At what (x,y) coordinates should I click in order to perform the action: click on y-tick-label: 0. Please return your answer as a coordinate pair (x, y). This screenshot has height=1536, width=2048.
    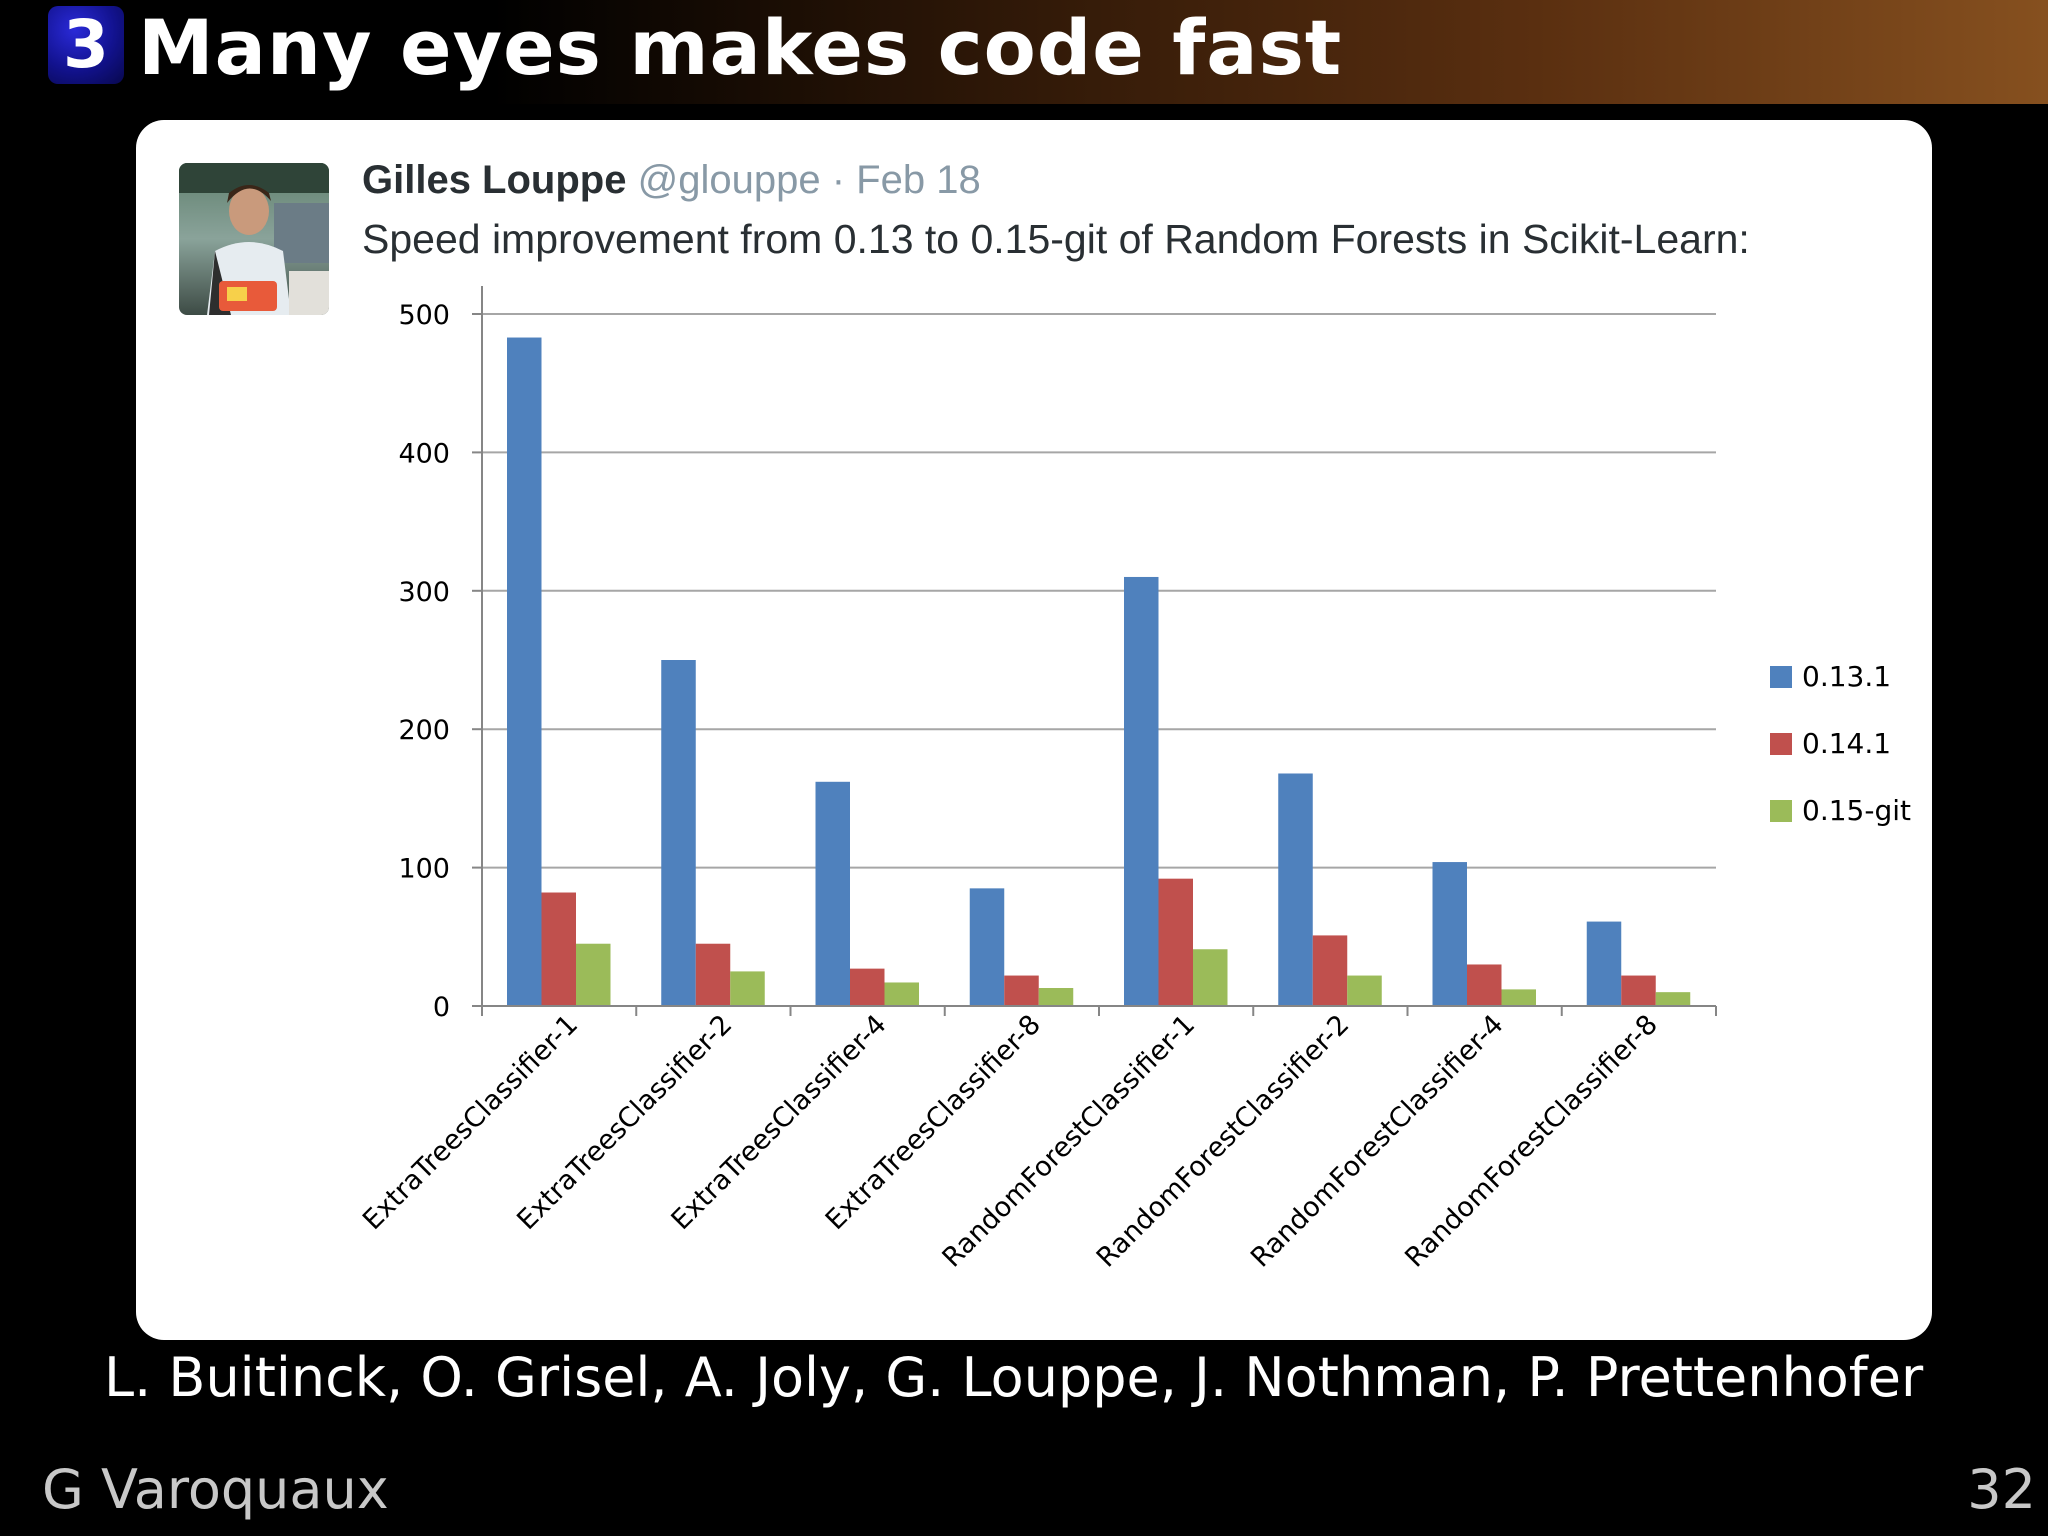
    Looking at the image, I should click on (441, 1007).